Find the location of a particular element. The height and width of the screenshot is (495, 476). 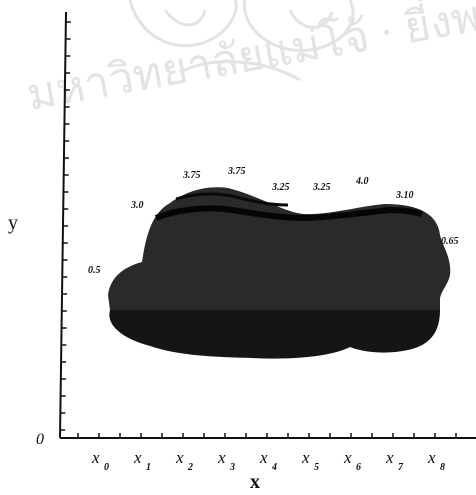

x-tick-label-0: x0 is located at coordinates (100, 460).